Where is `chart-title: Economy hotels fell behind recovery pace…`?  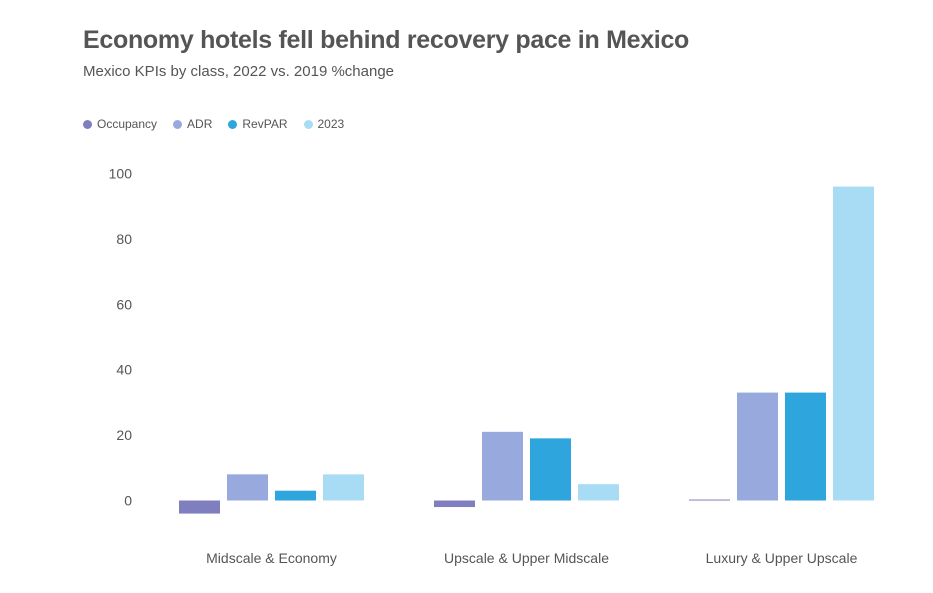 chart-title: Economy hotels fell behind recovery pace… is located at coordinates (386, 40).